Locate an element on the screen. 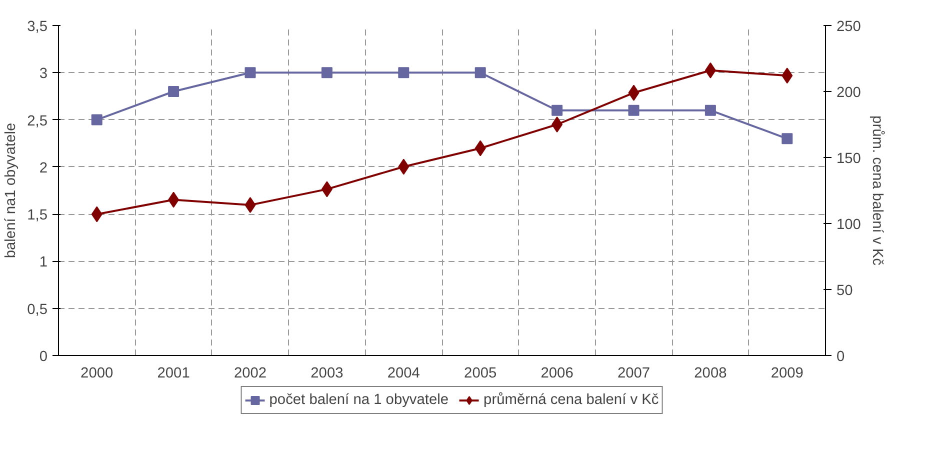 The image size is (946, 476). y2-axis-title: prům. cena balení v Kč is located at coordinates (876, 191).